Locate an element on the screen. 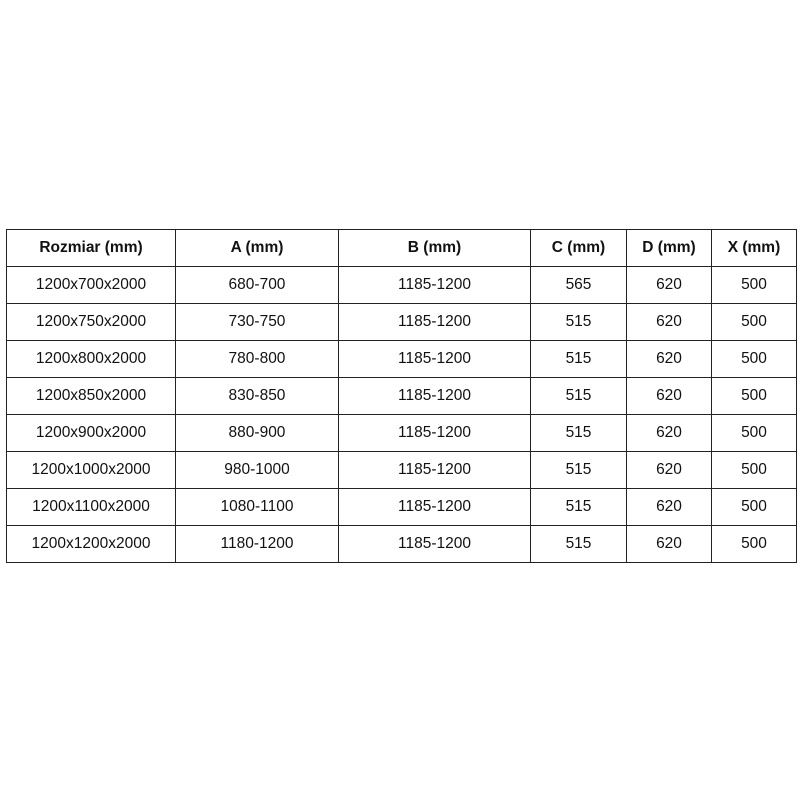 This screenshot has height=800, width=800. table-cell: 1180-1200 is located at coordinates (257, 544).